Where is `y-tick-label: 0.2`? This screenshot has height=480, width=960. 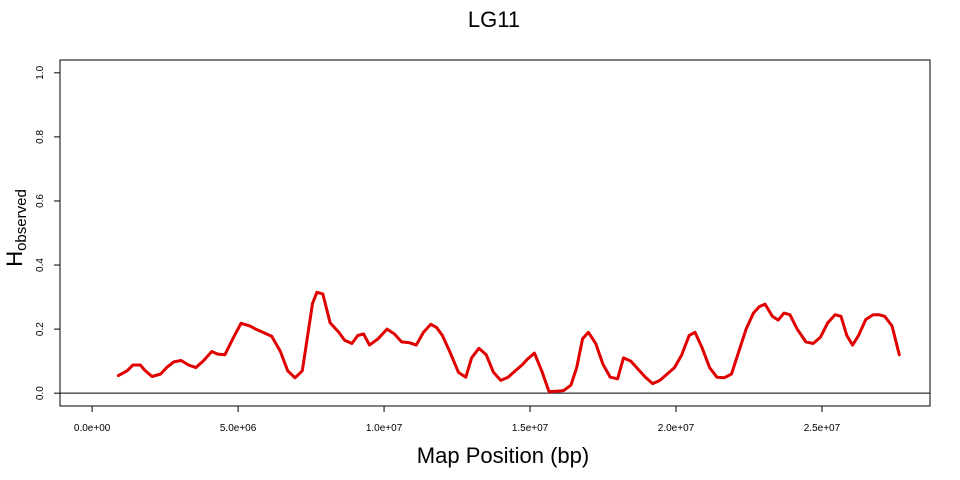
y-tick-label: 0.2 is located at coordinates (40, 329).